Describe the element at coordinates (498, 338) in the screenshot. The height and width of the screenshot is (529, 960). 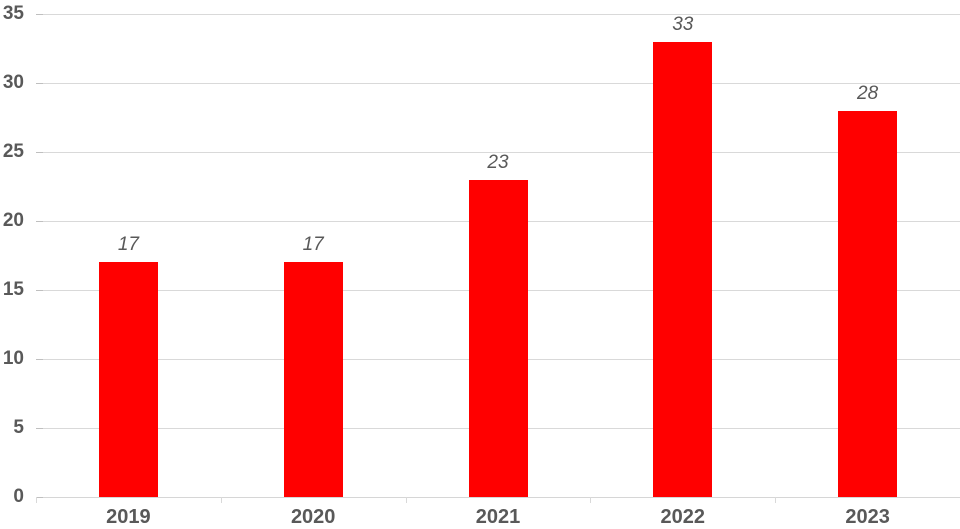
I see `bar-2021` at that location.